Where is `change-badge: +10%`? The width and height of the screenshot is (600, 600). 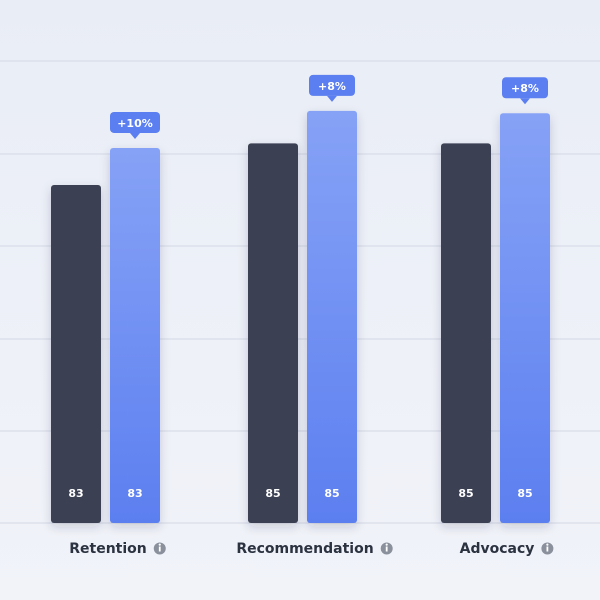 change-badge: +10% is located at coordinates (135, 125).